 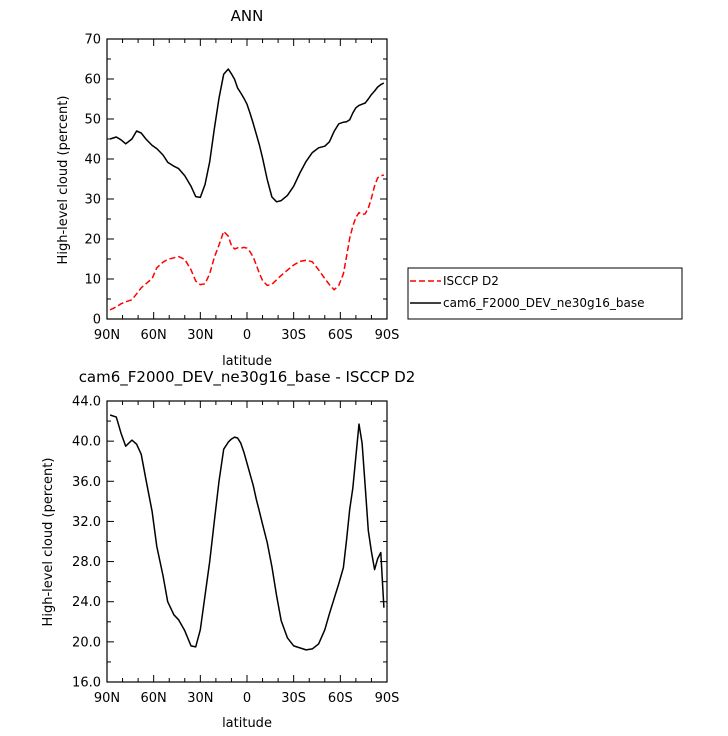 What do you see at coordinates (200, 335) in the screenshot?
I see `top-x-tick-label: 30N` at bounding box center [200, 335].